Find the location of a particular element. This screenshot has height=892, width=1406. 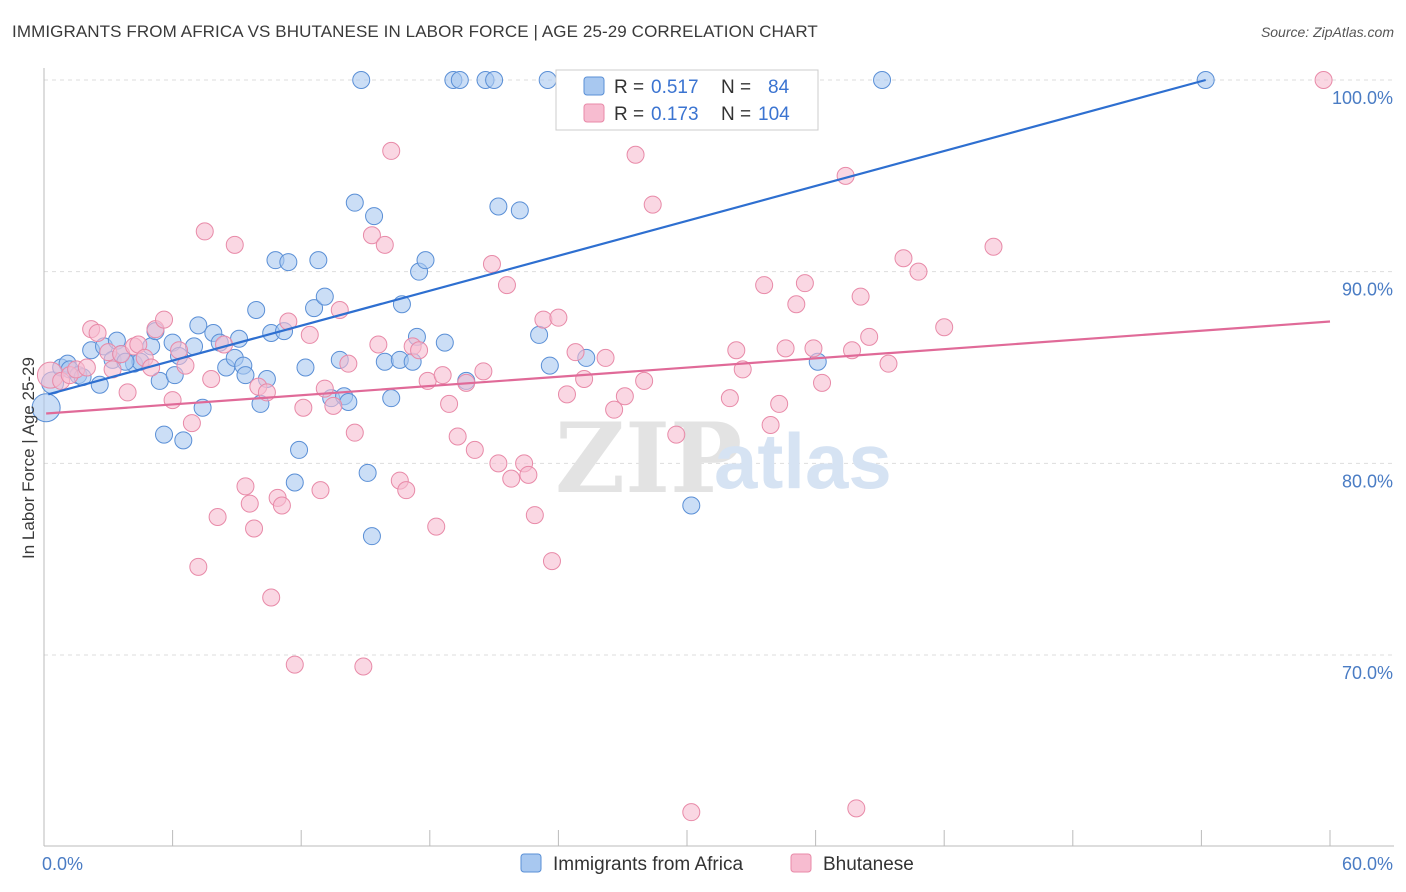

y-tick-label: 80.0% is located at coordinates (1367, 481).